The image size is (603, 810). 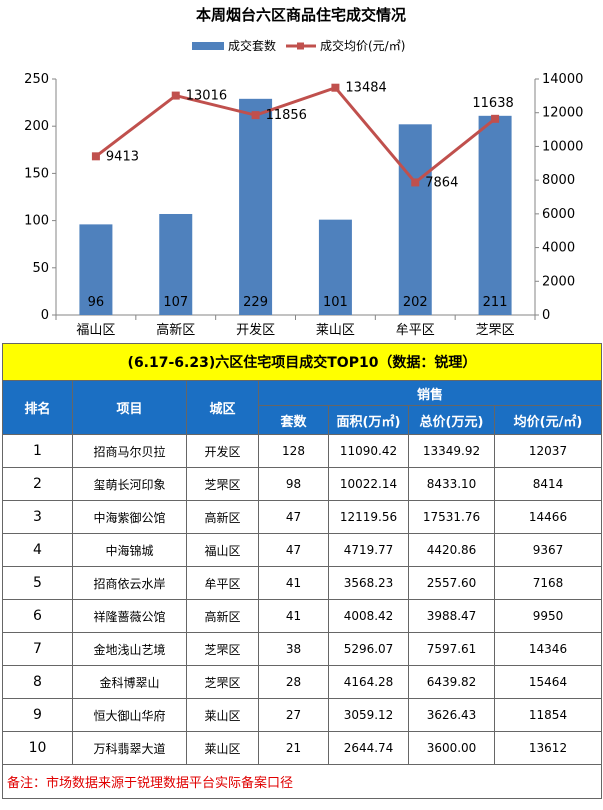 What do you see at coordinates (451, 583) in the screenshot?
I see `cell-total: 2557.60` at bounding box center [451, 583].